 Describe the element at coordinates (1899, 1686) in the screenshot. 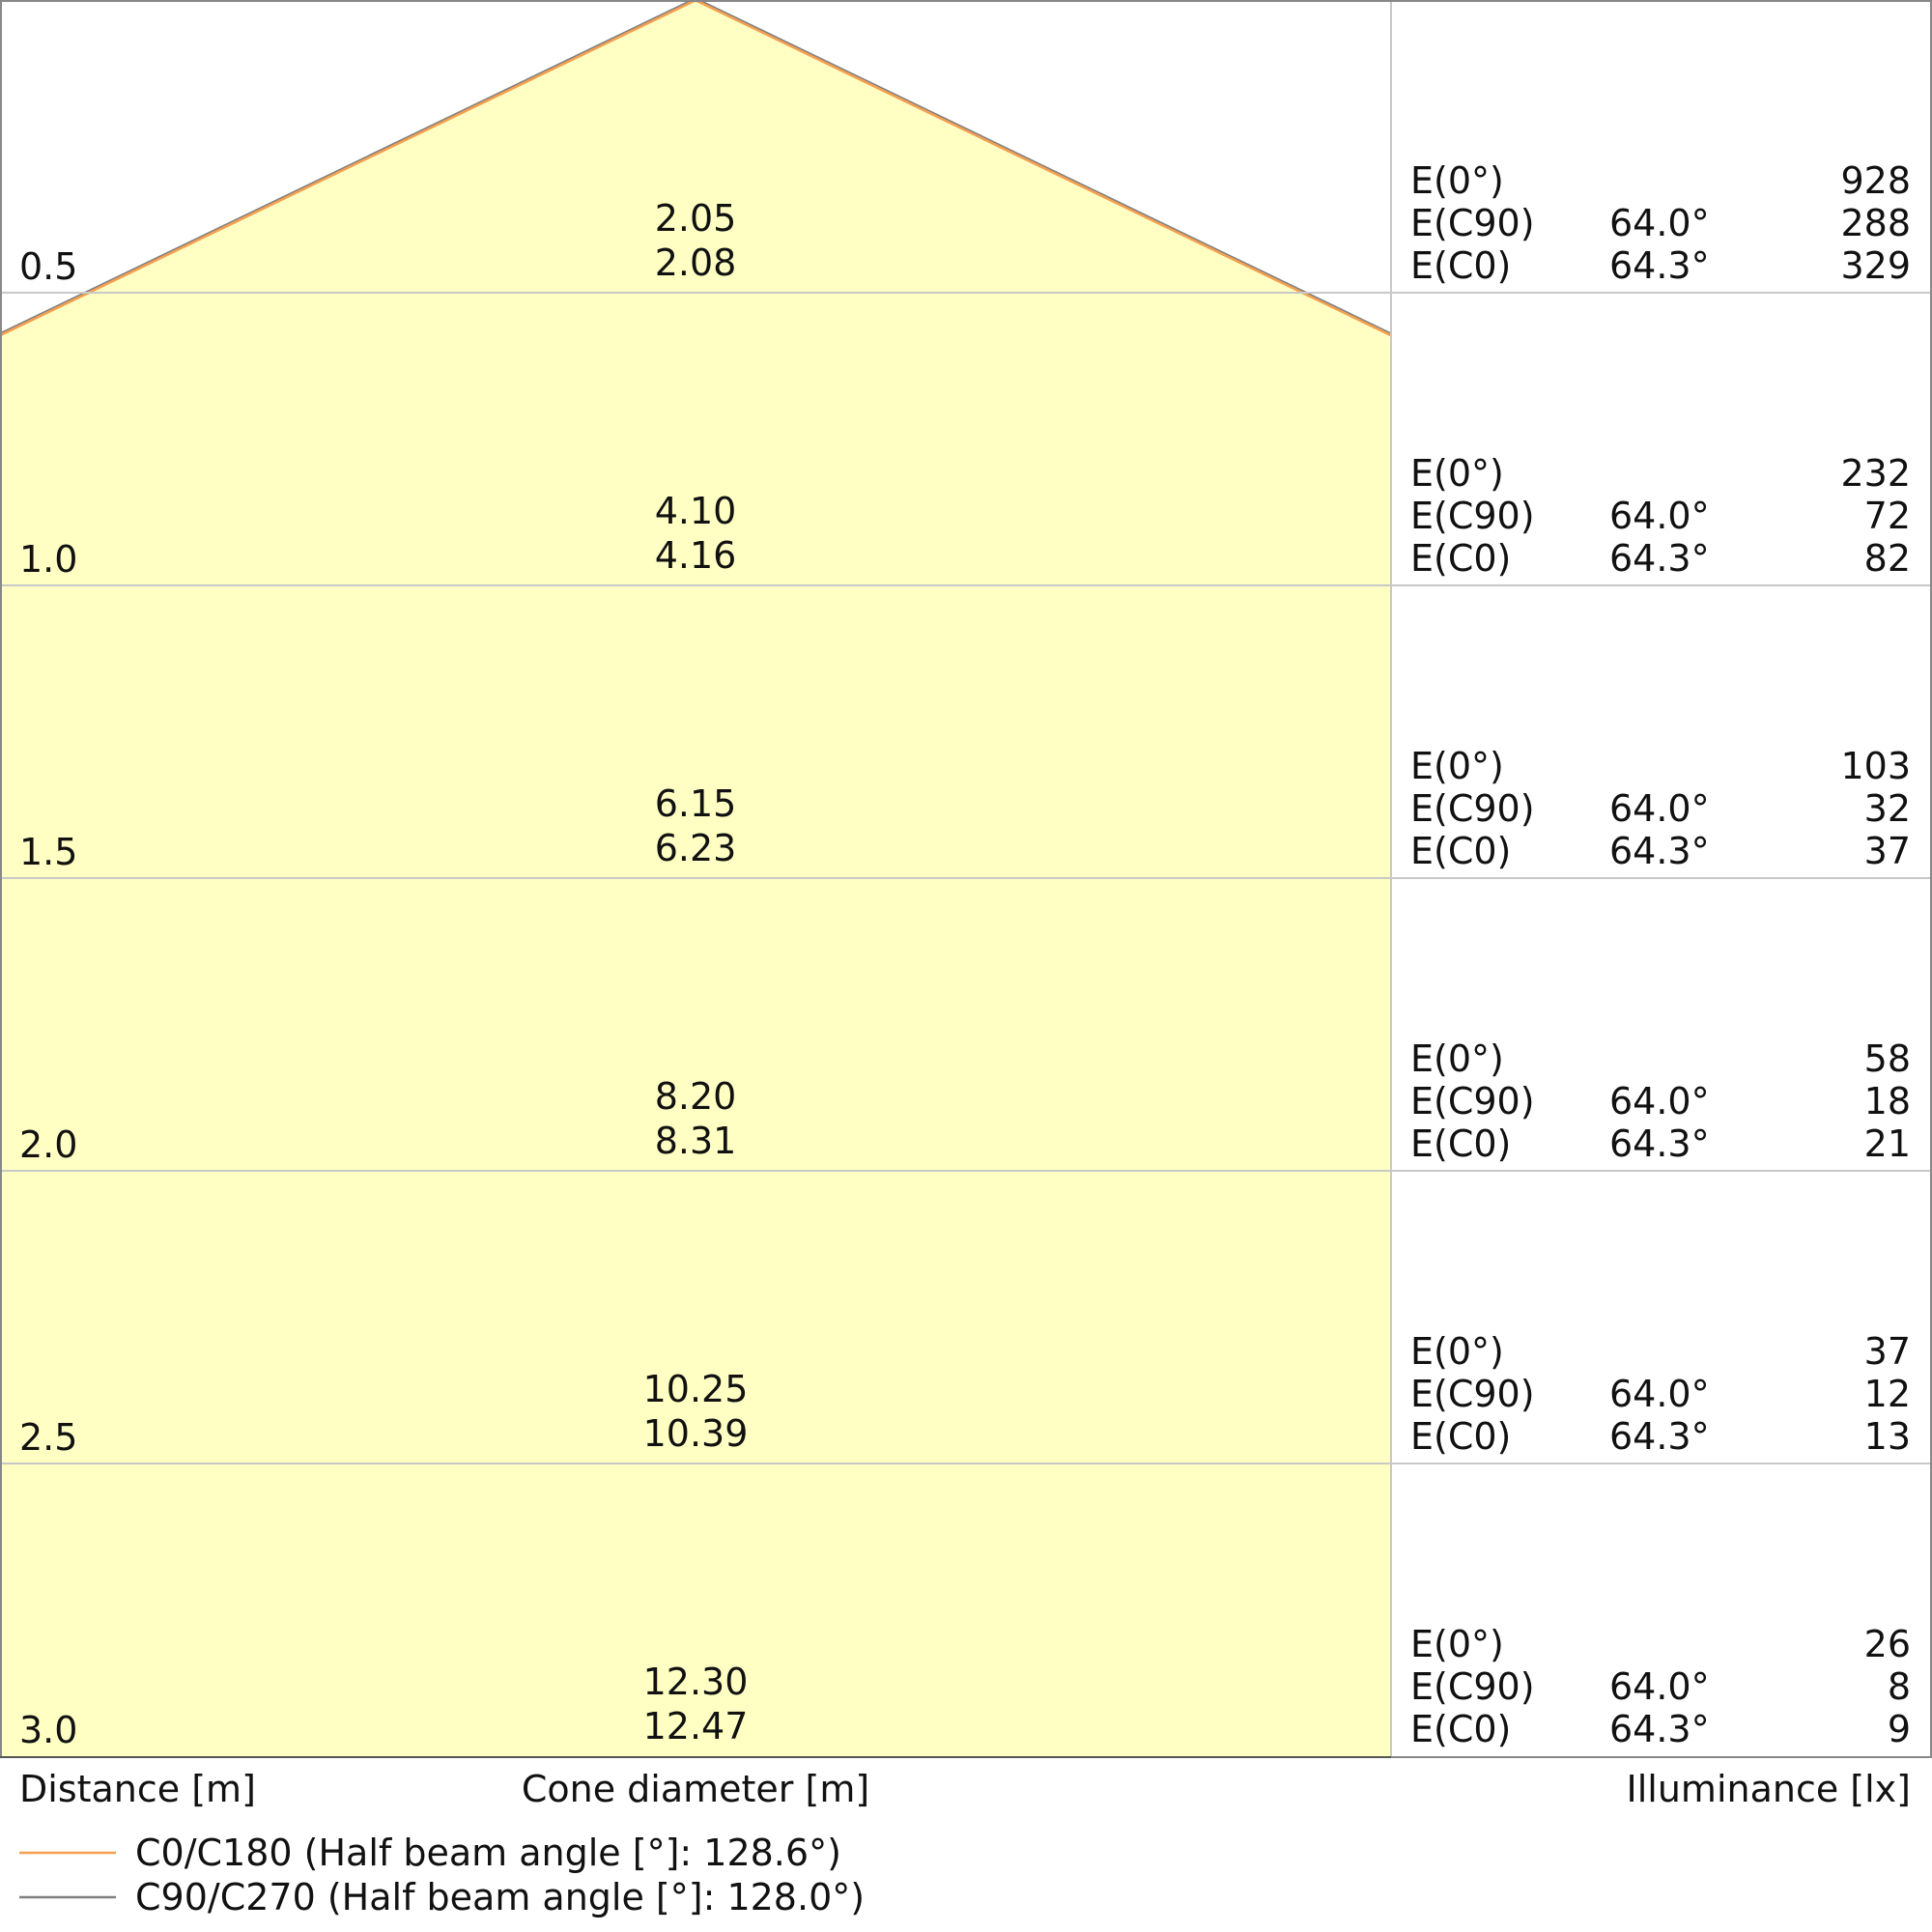

I see `illuminance-value: 8` at that location.